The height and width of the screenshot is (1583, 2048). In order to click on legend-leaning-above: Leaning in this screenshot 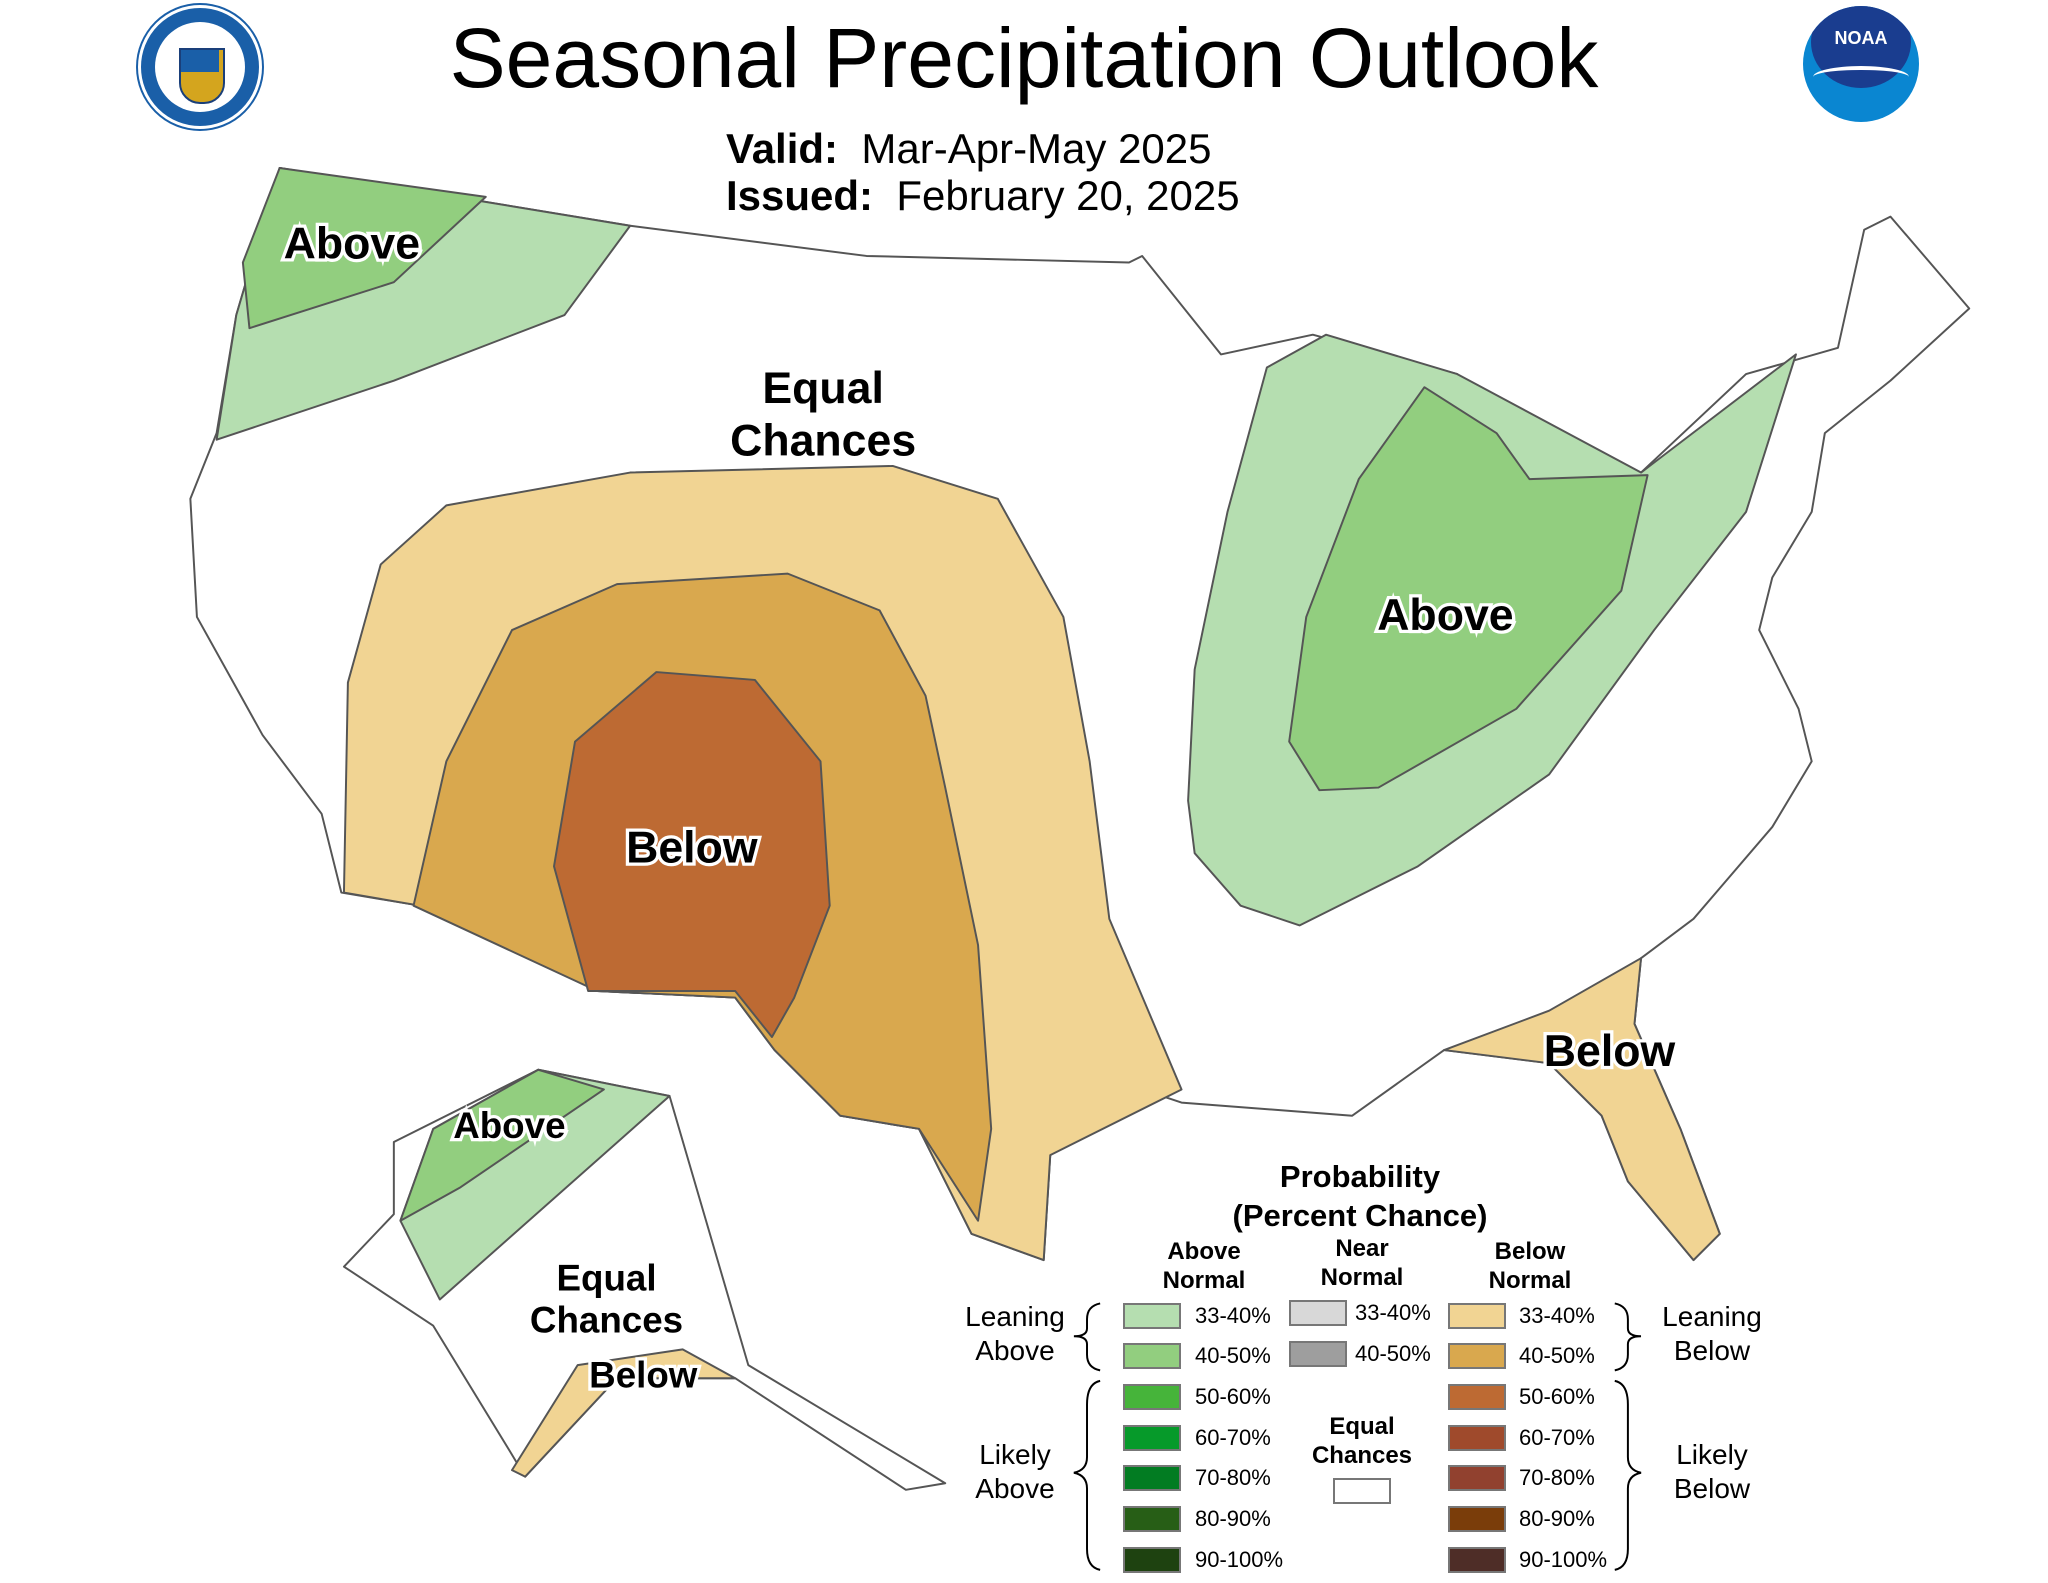, I will do `click(1015, 1316)`.